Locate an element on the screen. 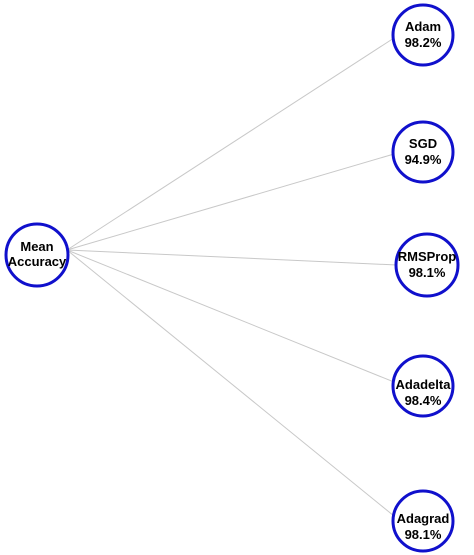 The width and height of the screenshot is (474, 555). hub-label-line-1: Mean is located at coordinates (36, 246).